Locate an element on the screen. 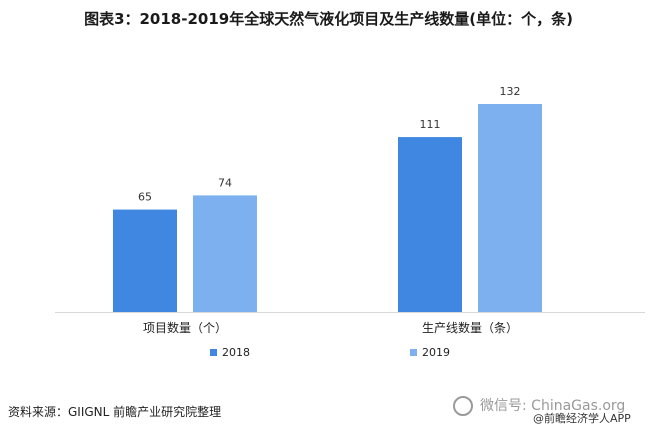 The image size is (657, 430). data-label-2018-1: 111 is located at coordinates (430, 124).